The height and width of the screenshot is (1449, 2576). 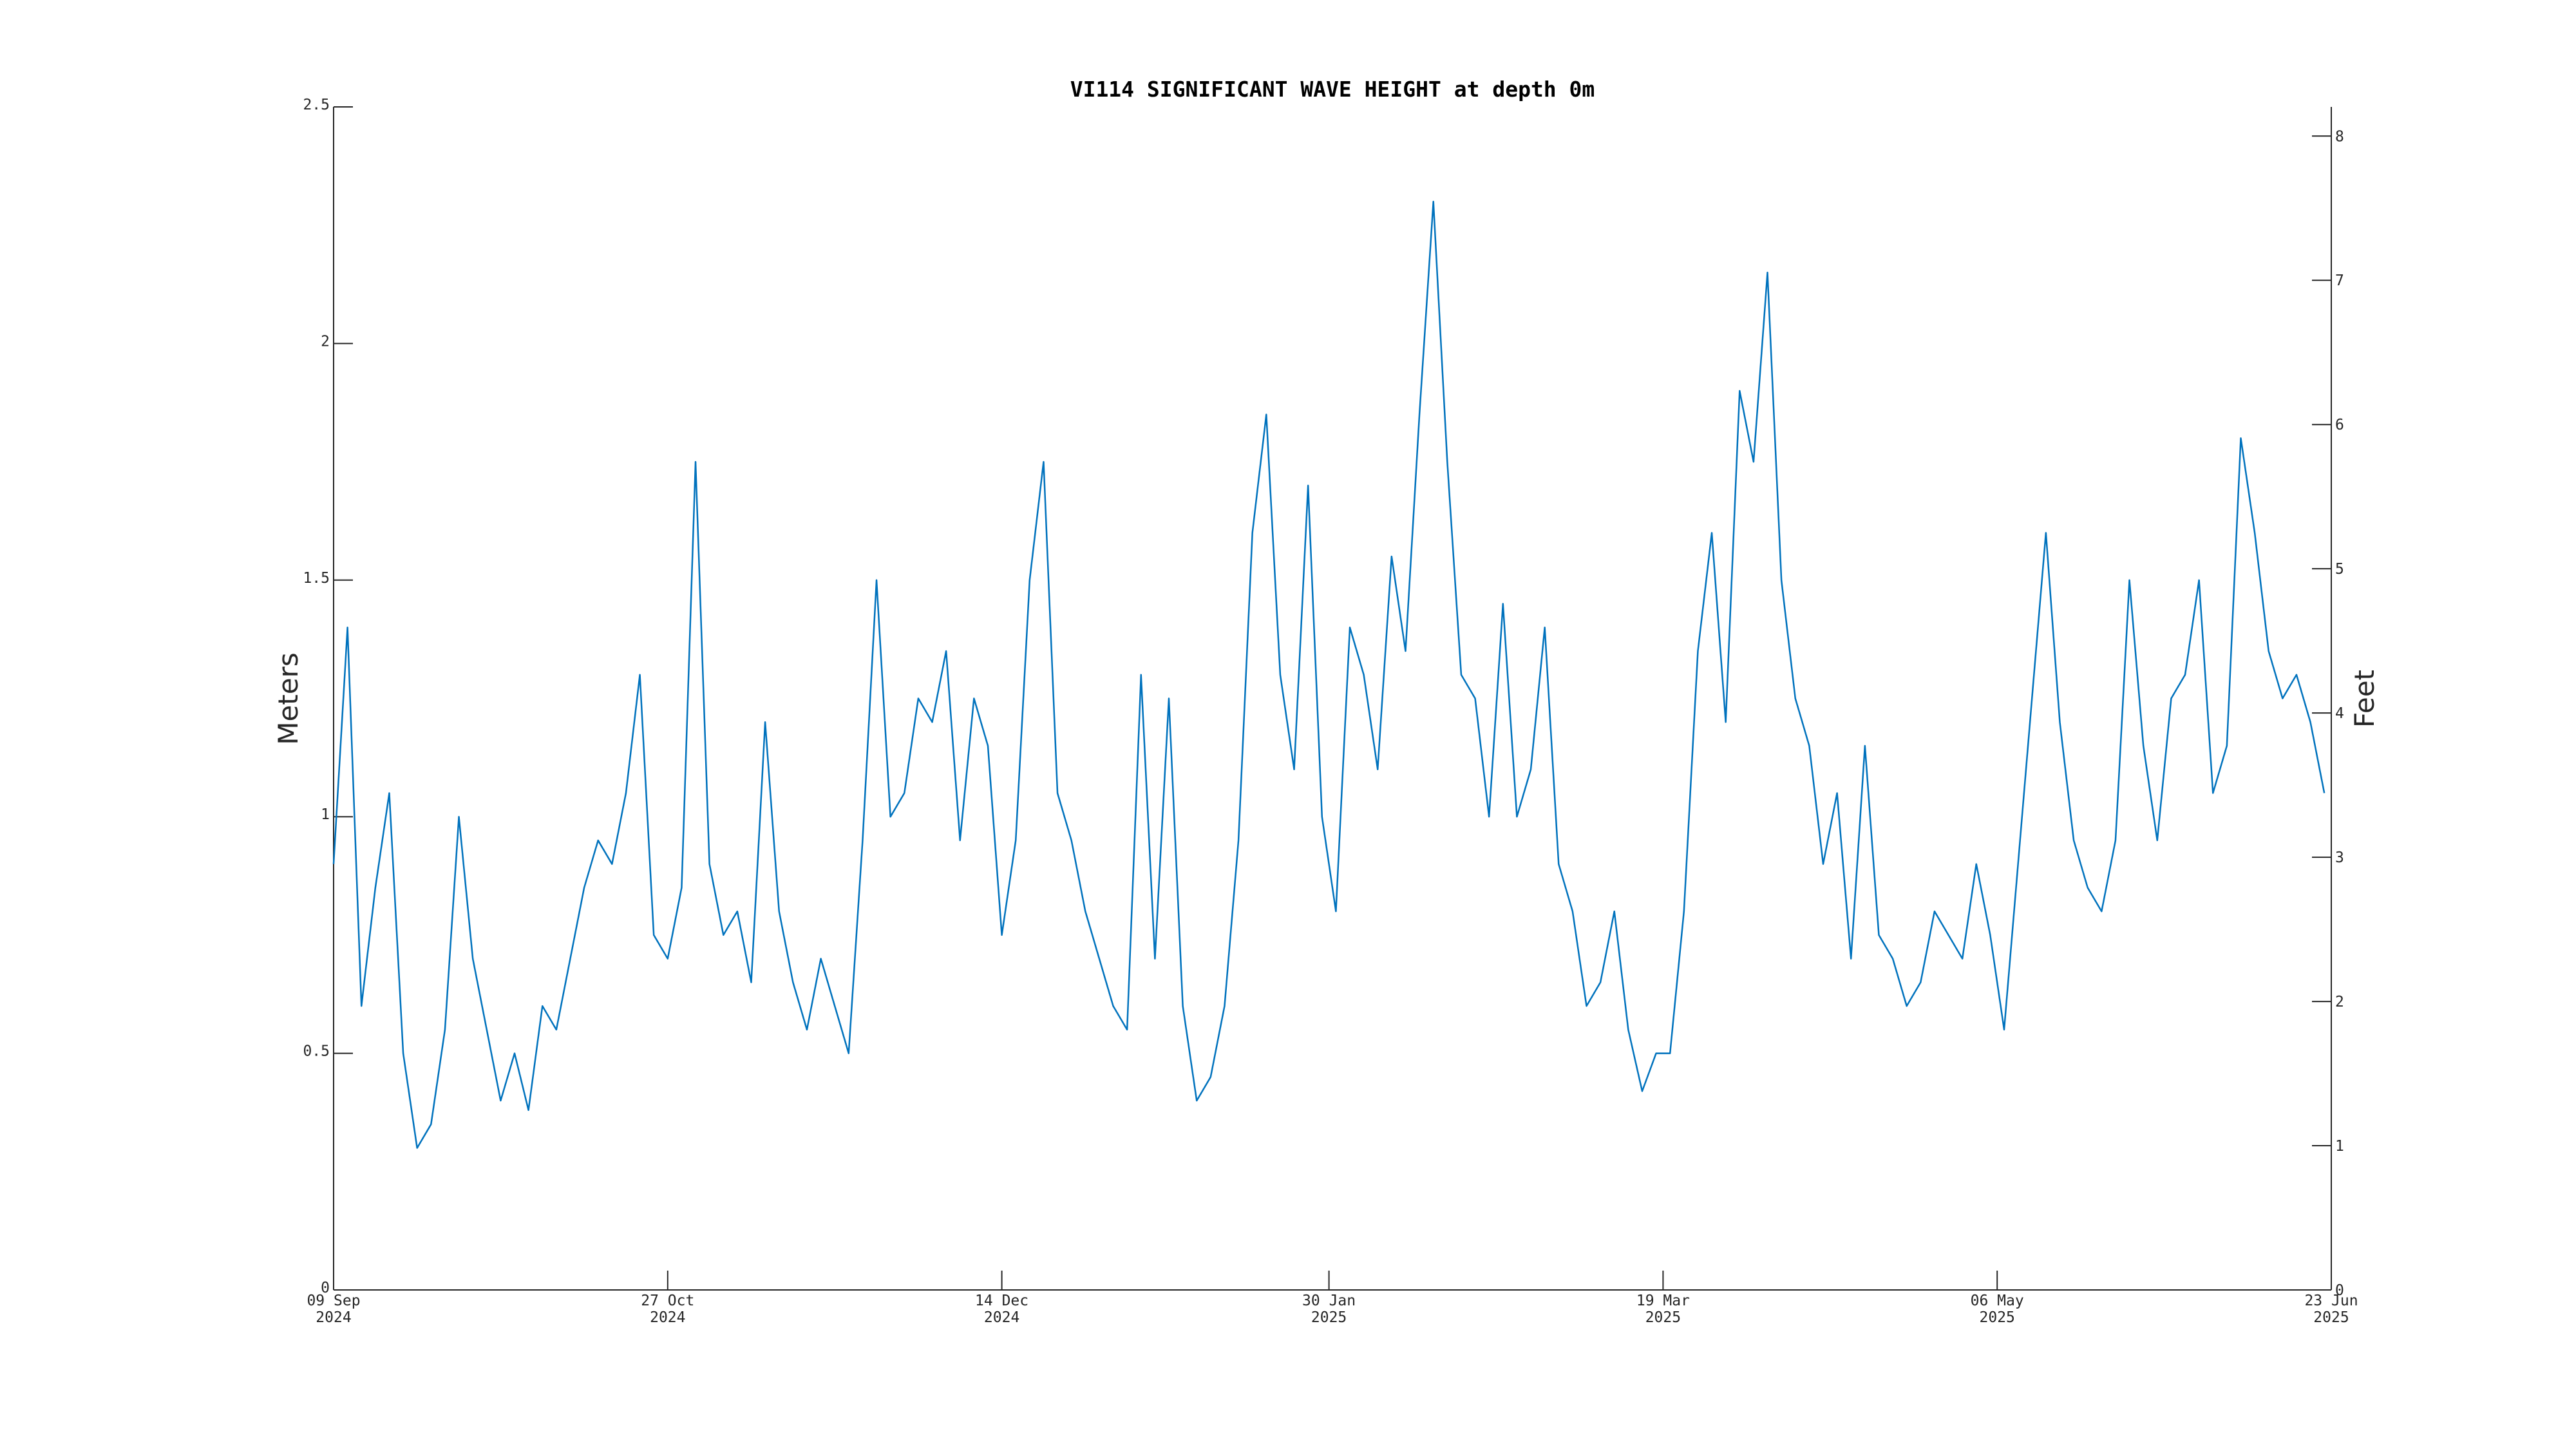 I want to click on y2-tick-label: 6, so click(x=2339, y=425).